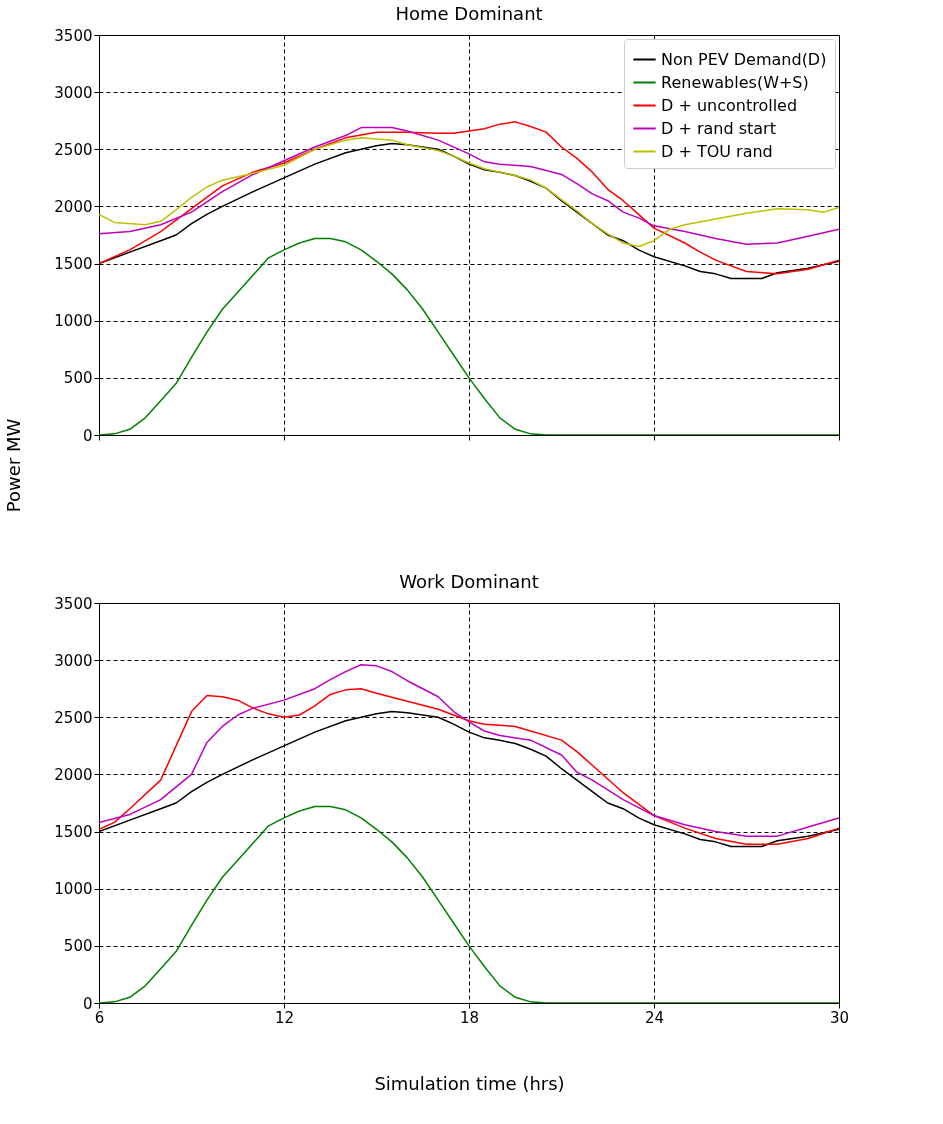 Image resolution: width=943 pixels, height=1124 pixels. I want to click on x-tick-label: 18, so click(469, 1017).